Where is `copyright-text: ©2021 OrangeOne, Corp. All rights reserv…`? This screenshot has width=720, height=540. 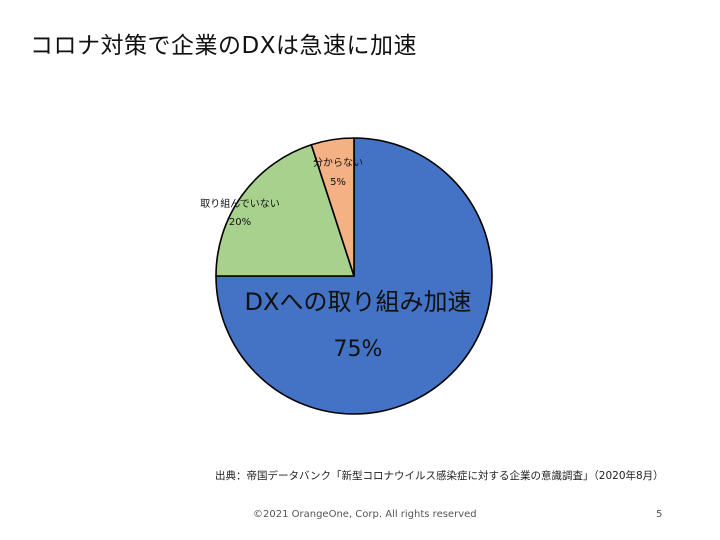 copyright-text: ©2021 OrangeOne, Corp. All rights reserv… is located at coordinates (365, 514).